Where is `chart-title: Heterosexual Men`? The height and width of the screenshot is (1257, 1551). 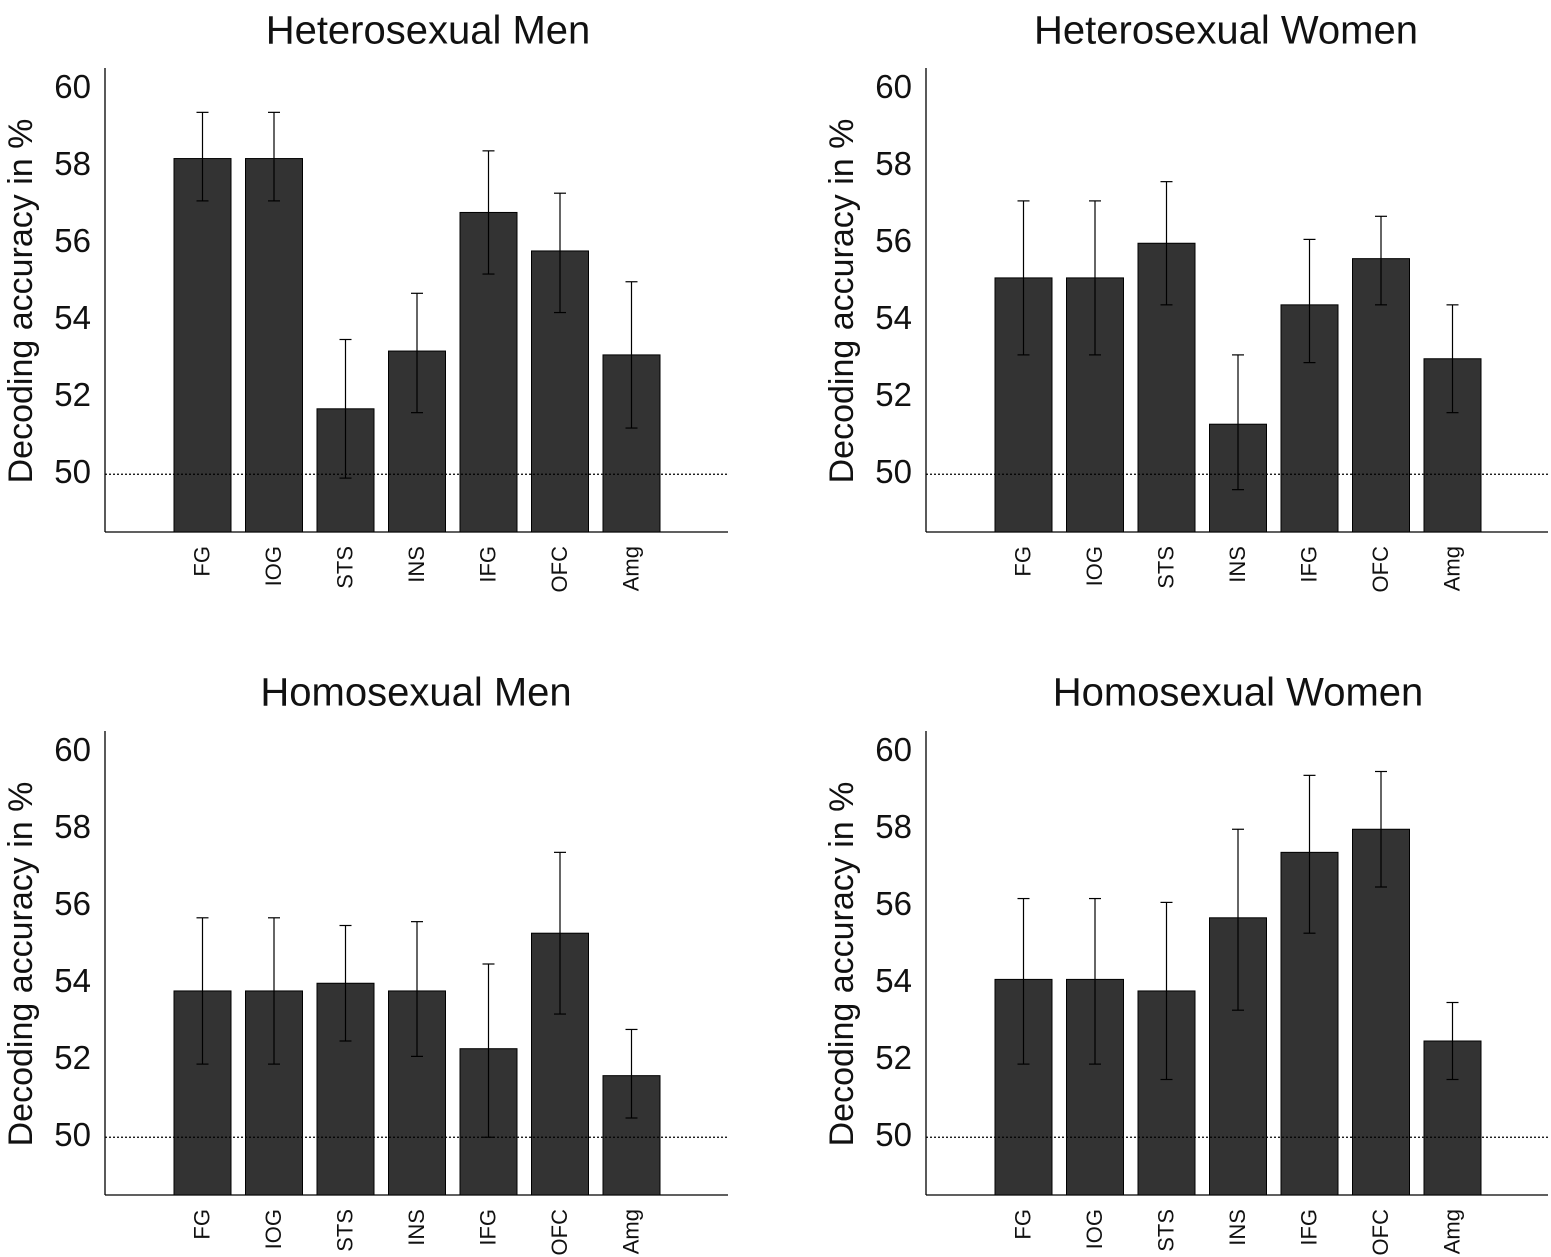 chart-title: Heterosexual Men is located at coordinates (428, 31).